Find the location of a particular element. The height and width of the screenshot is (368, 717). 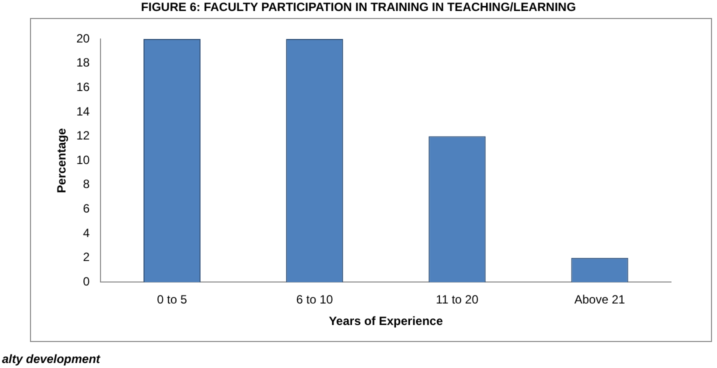

x-tick-label: 11 to 20 is located at coordinates (457, 299).